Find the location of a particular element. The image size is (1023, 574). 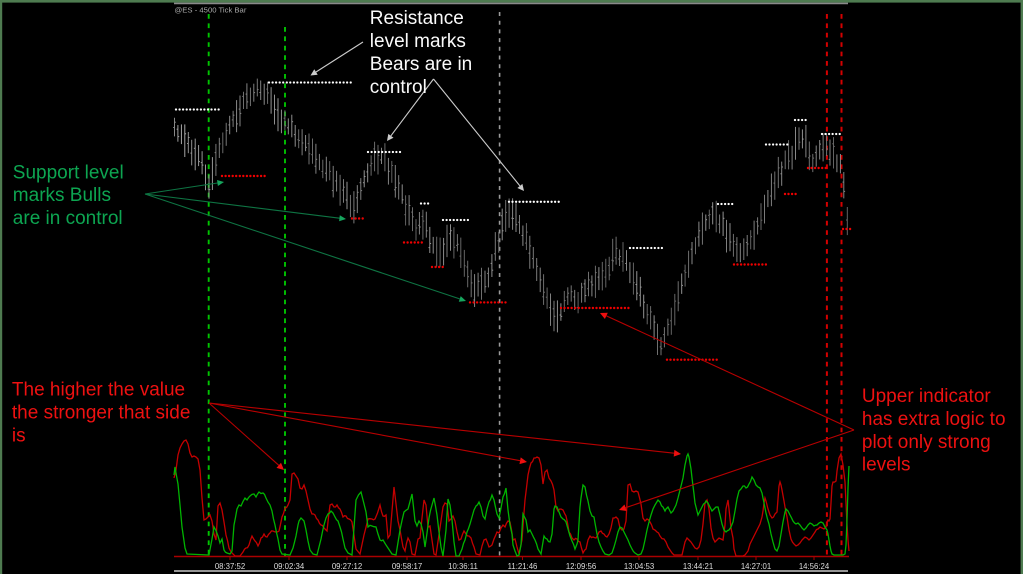

svg-text: the stronger that side is located at coordinates (101, 412).